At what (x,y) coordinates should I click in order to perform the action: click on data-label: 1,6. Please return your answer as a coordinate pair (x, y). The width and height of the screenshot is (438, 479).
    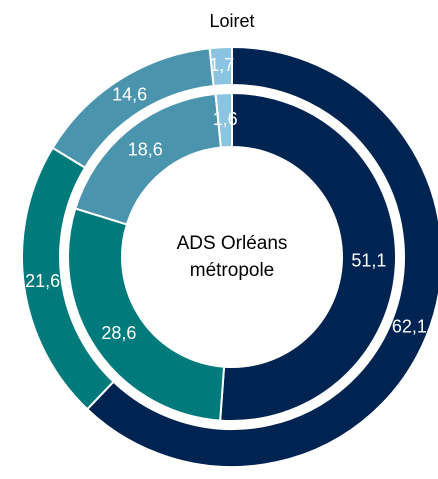
    Looking at the image, I should click on (225, 119).